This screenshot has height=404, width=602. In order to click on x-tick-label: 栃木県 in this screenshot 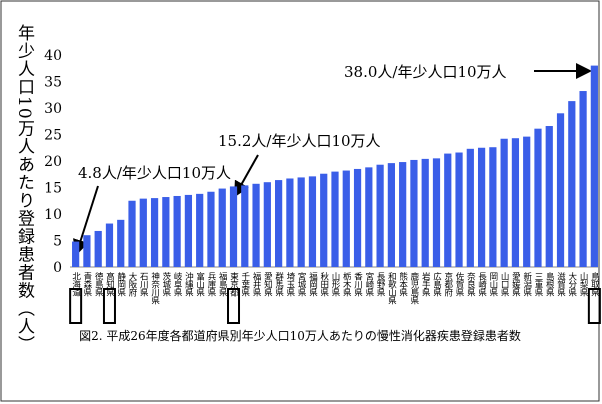, I will do `click(346, 284)`.